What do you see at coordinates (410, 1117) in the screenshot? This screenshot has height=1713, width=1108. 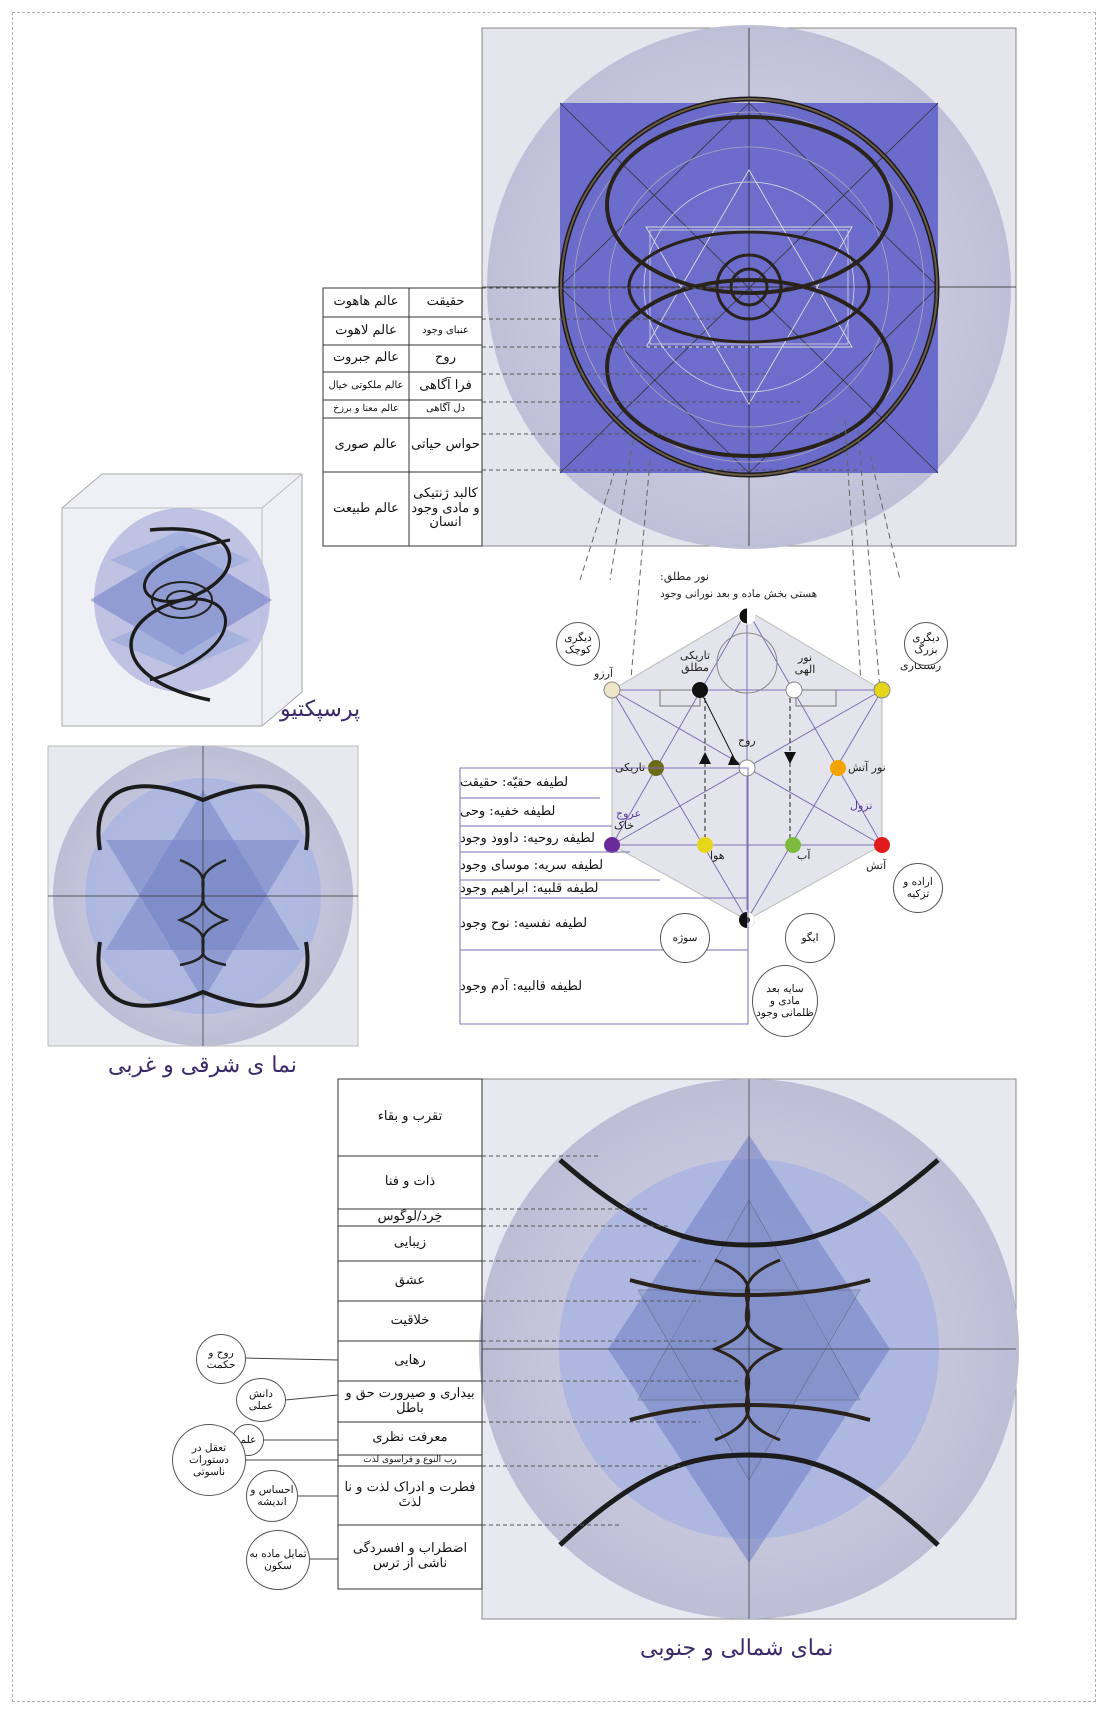 I see `bottom-row-0: تقرب و بقاء` at bounding box center [410, 1117].